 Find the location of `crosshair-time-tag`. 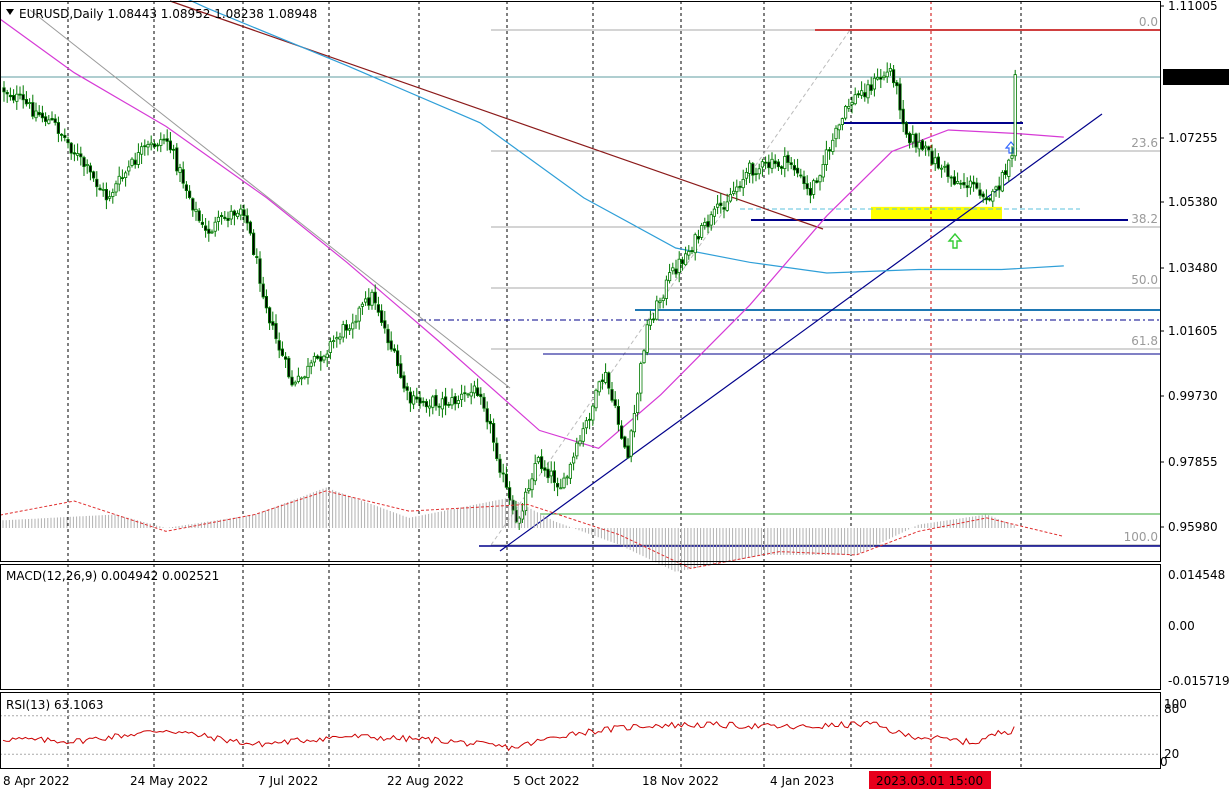

crosshair-time-tag is located at coordinates (930, 780).